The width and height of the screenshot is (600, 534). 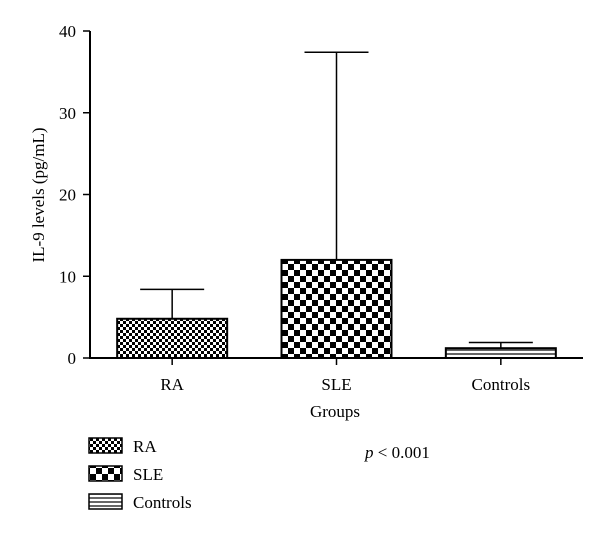 I want to click on legend-swatch-controls, so click(x=105, y=501).